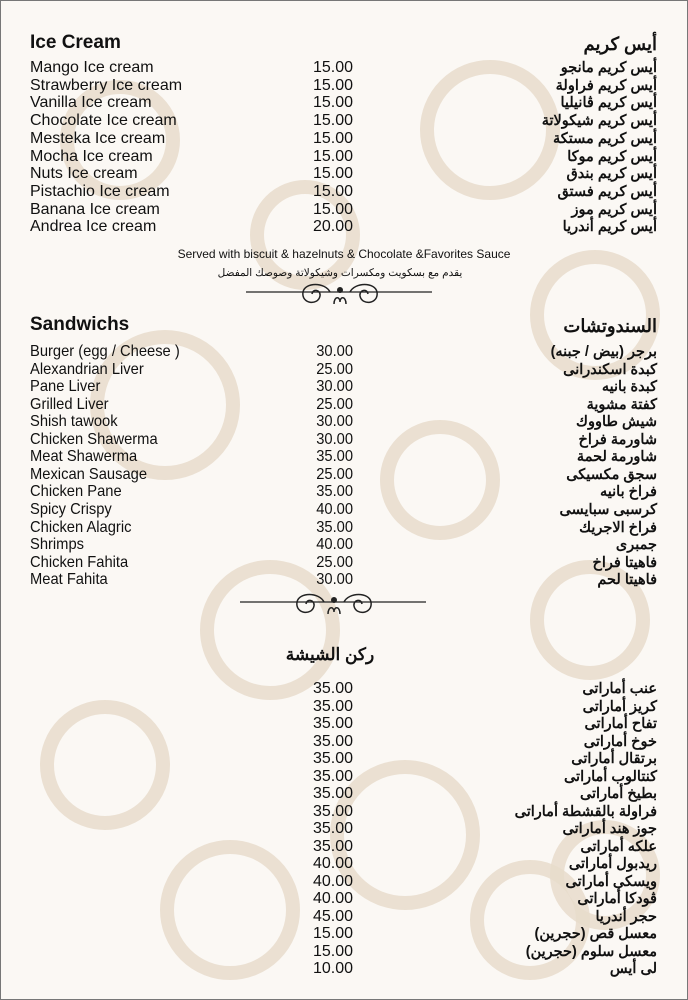  What do you see at coordinates (57, 545) in the screenshot?
I see `item-name-en: Shrimps` at bounding box center [57, 545].